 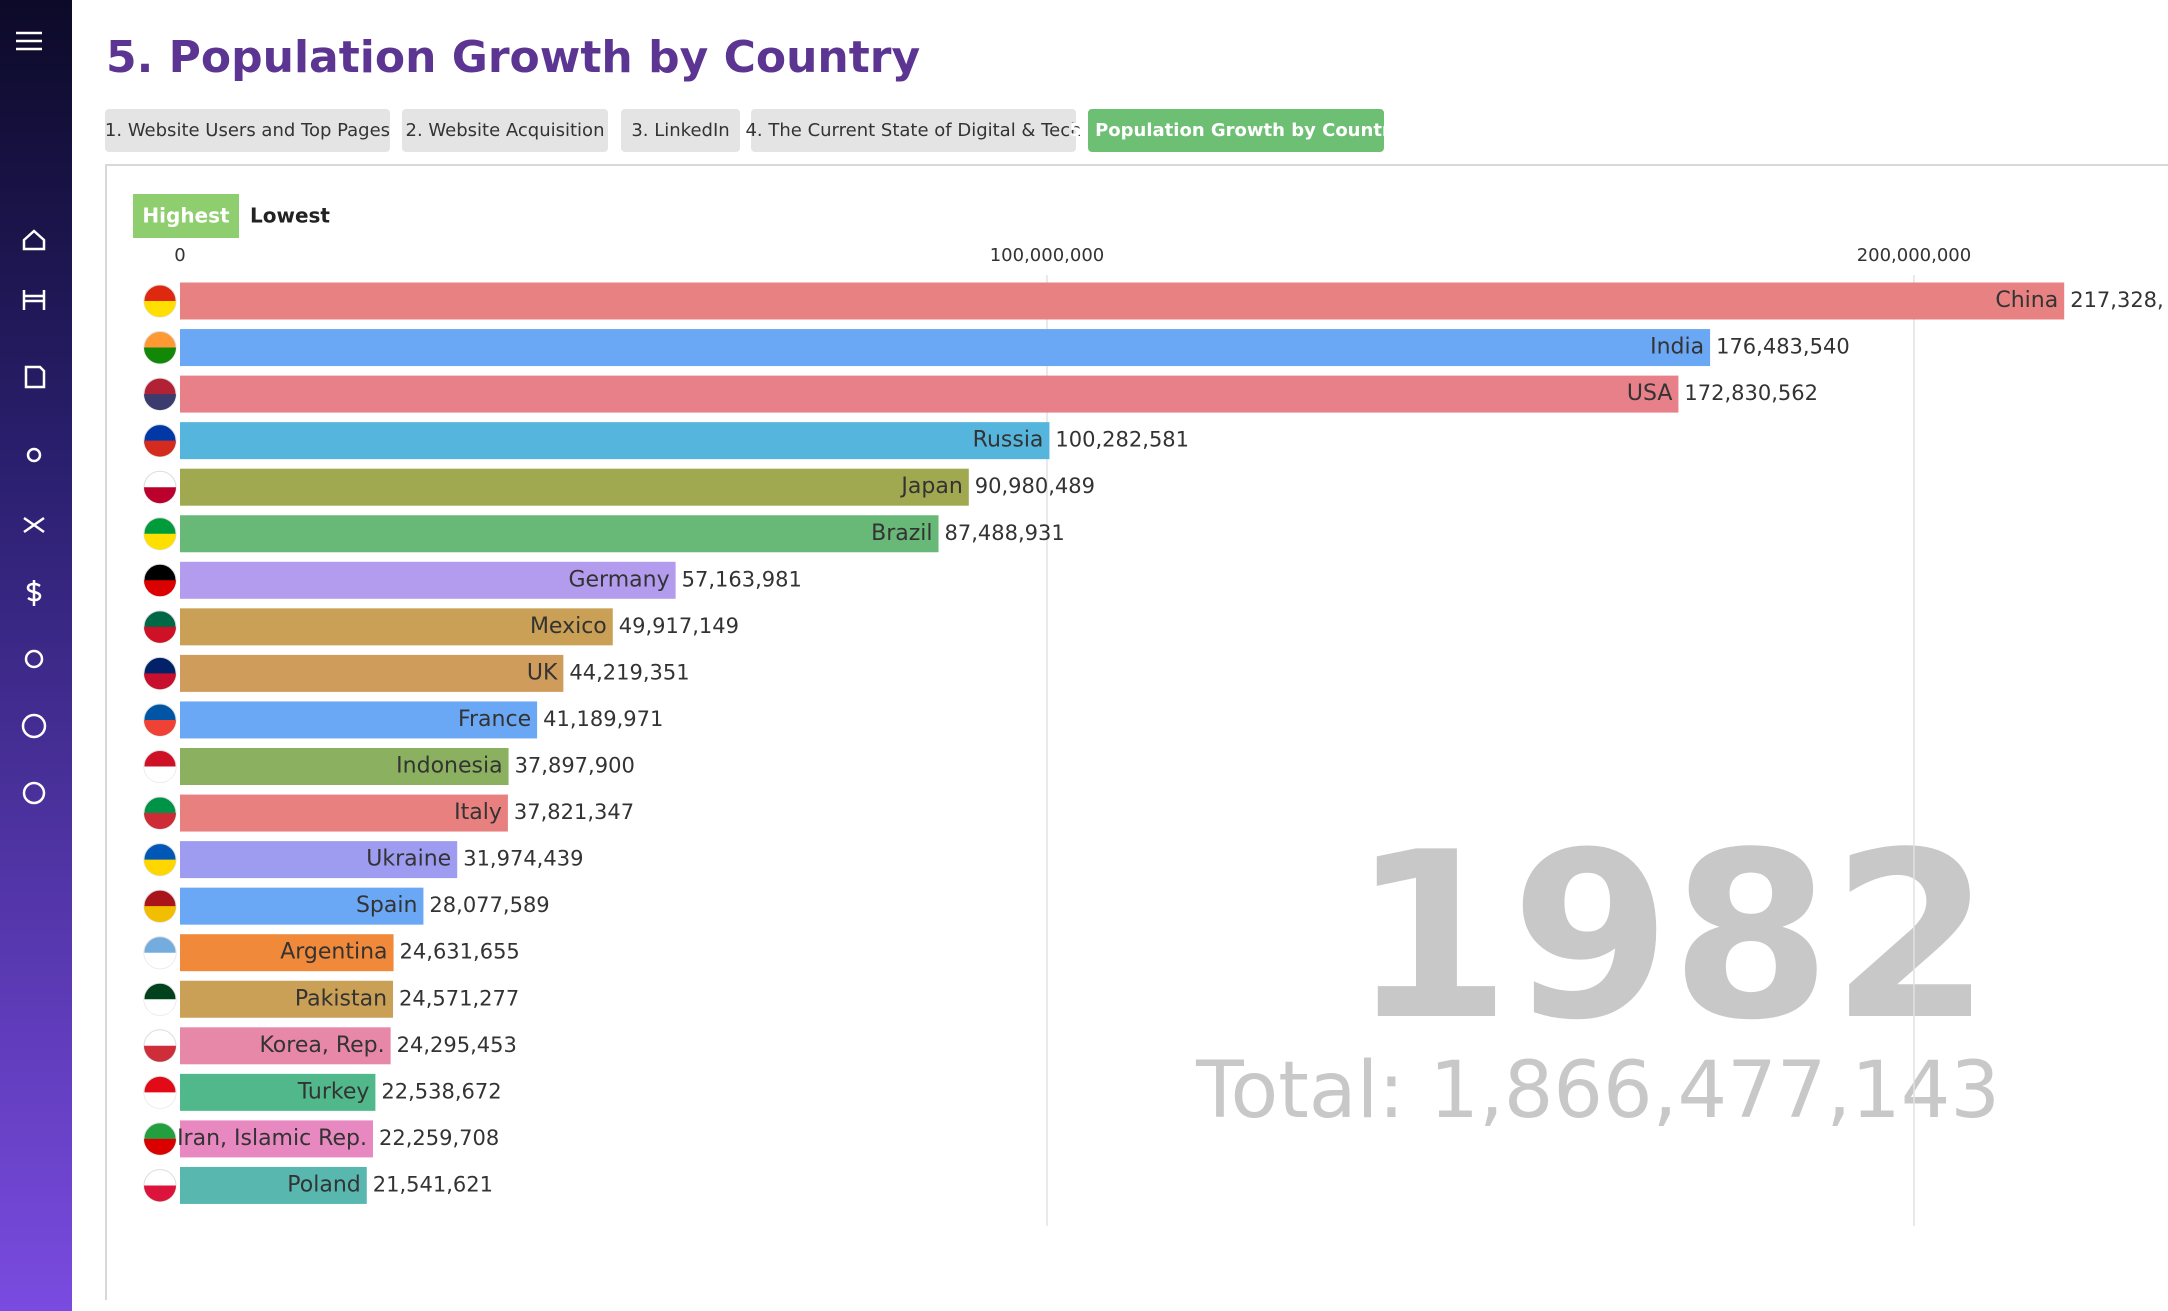 I want to click on sidebar, so click(x=36, y=655).